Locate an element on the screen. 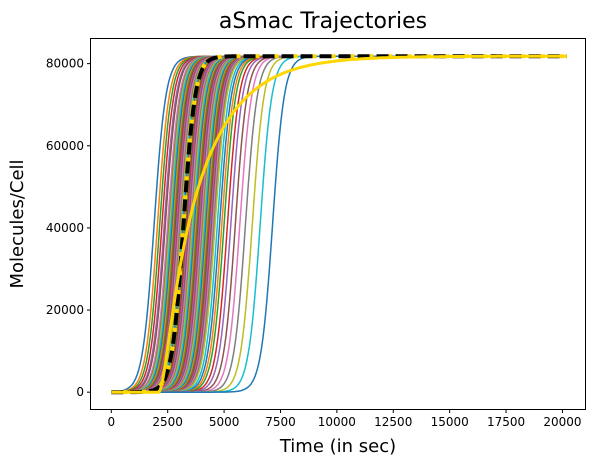  y-axis-ticks: 0 20000 40000 60000 80000 is located at coordinates (68, 228).